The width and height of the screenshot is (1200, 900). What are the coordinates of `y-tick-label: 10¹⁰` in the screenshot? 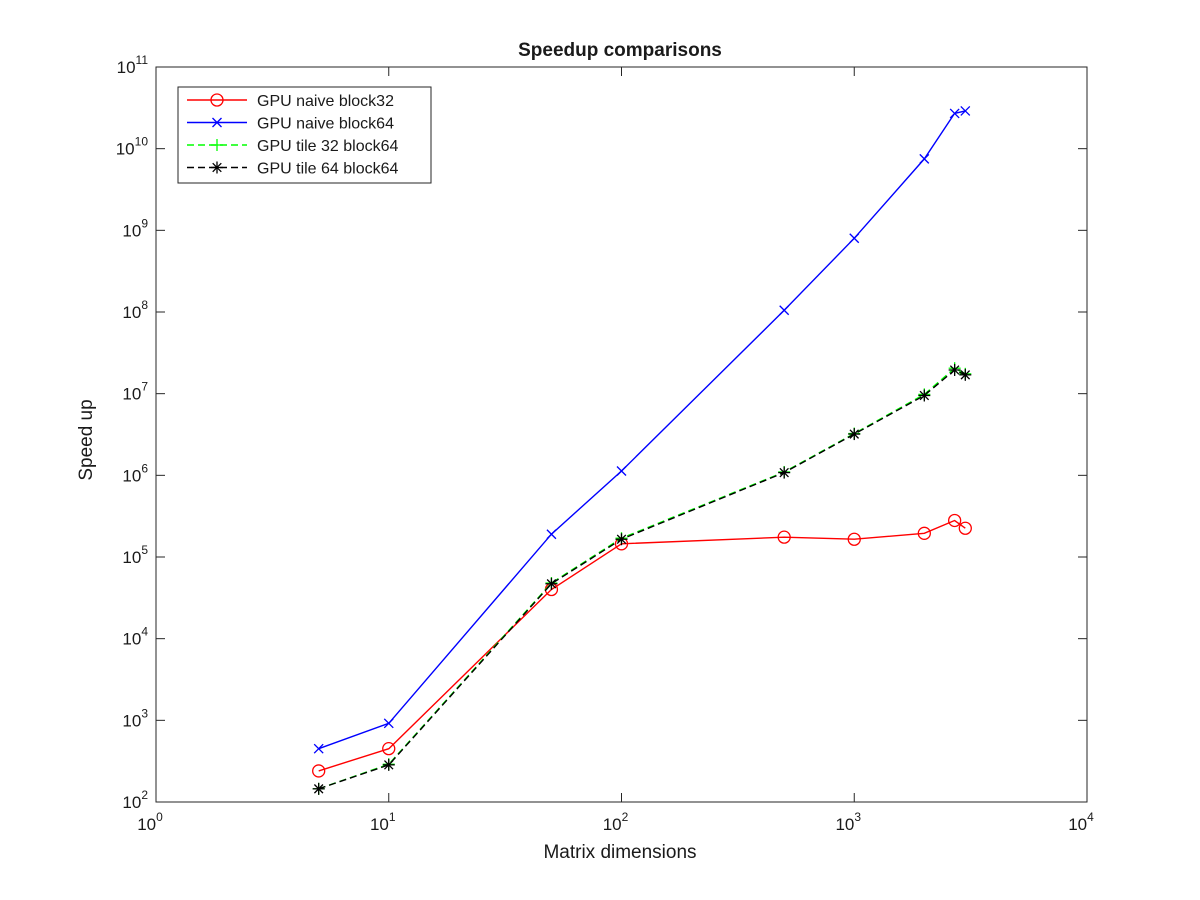 It's located at (132, 147).